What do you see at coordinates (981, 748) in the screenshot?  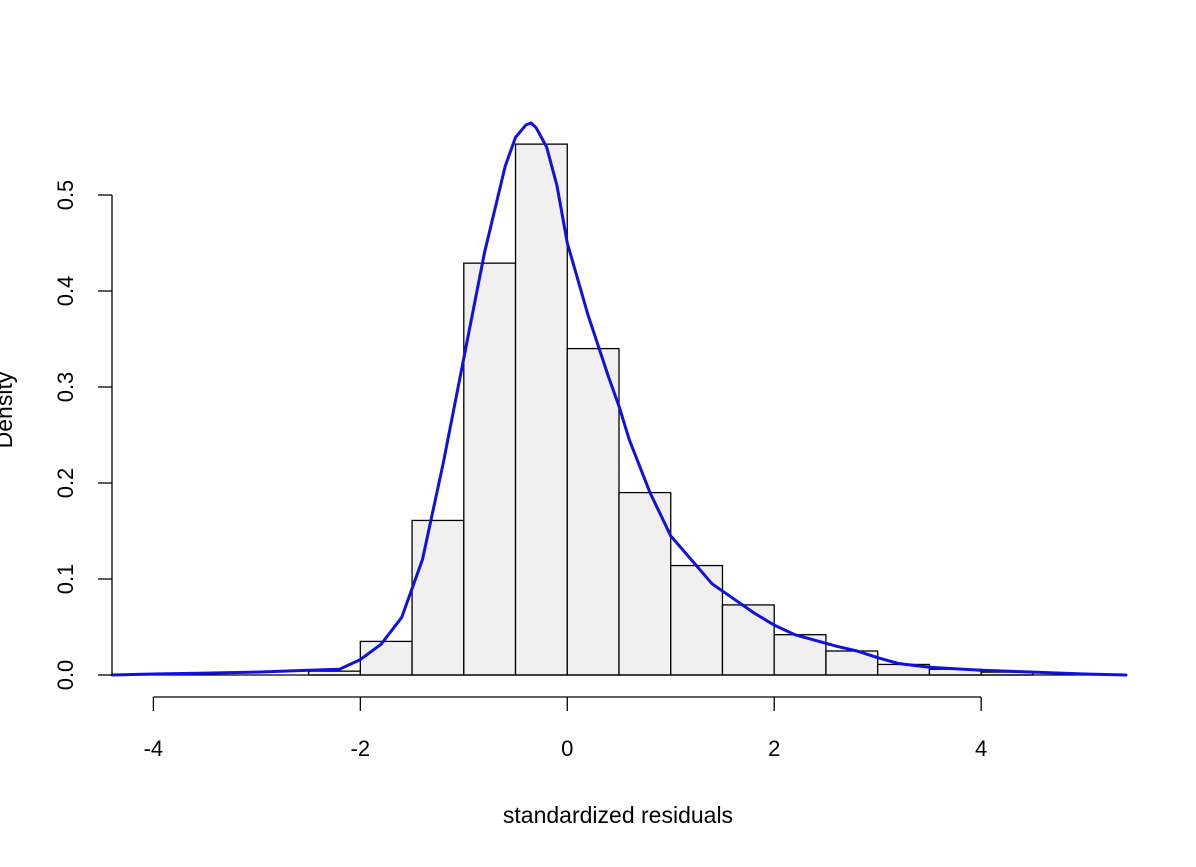 I see `x-tick-label: 4` at bounding box center [981, 748].